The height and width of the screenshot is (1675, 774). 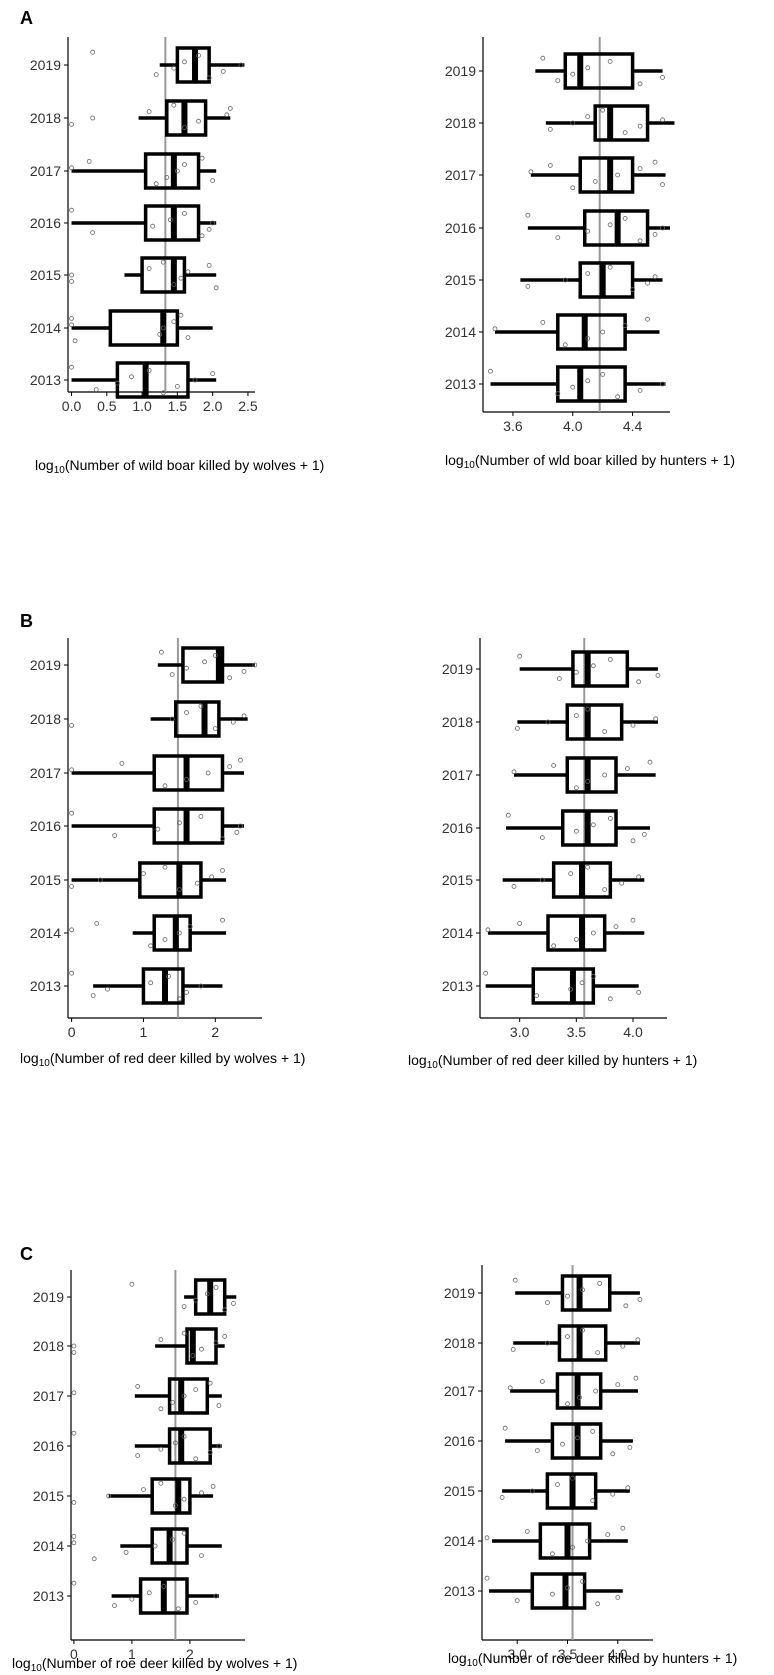 I want to click on box-2016, so click(x=146, y=1446).